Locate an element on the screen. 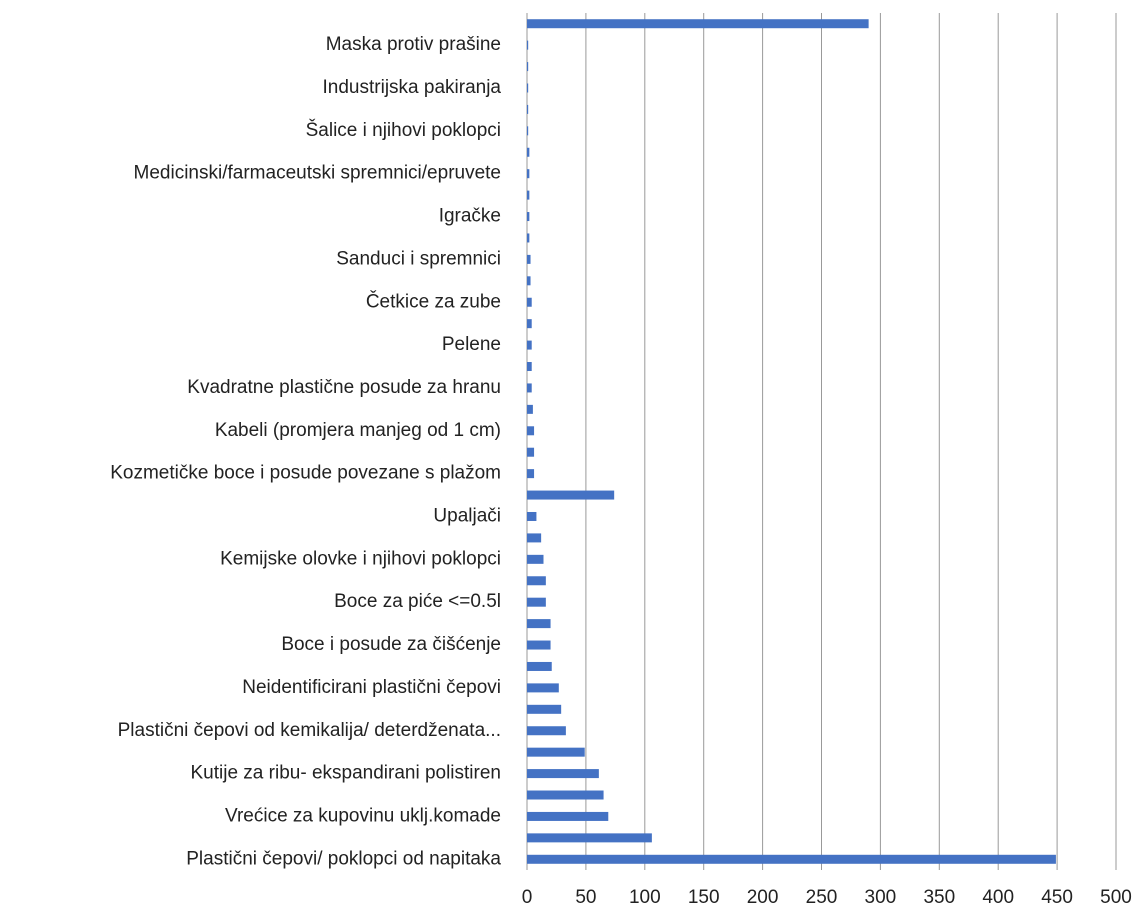 The image size is (1143, 919). y-tick-label: Kemijske olovke i njihovi poklopci is located at coordinates (360, 558).